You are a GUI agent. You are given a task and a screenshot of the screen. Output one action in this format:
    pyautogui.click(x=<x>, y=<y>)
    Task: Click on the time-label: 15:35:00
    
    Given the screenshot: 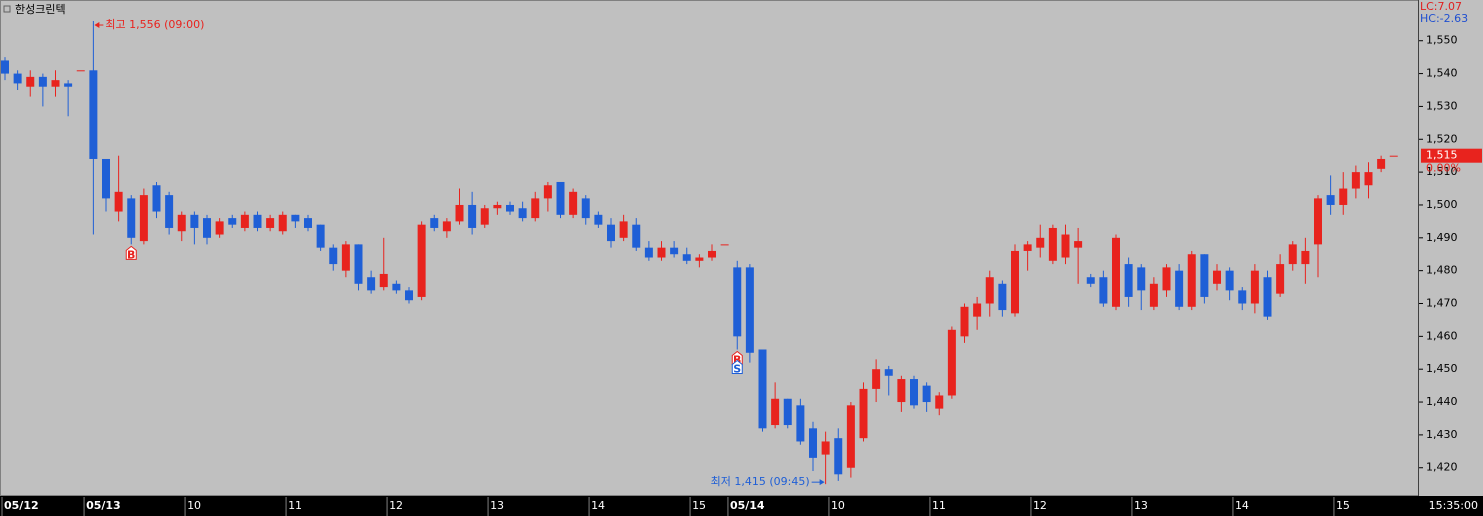 What is the action you would take?
    pyautogui.click(x=1453, y=505)
    